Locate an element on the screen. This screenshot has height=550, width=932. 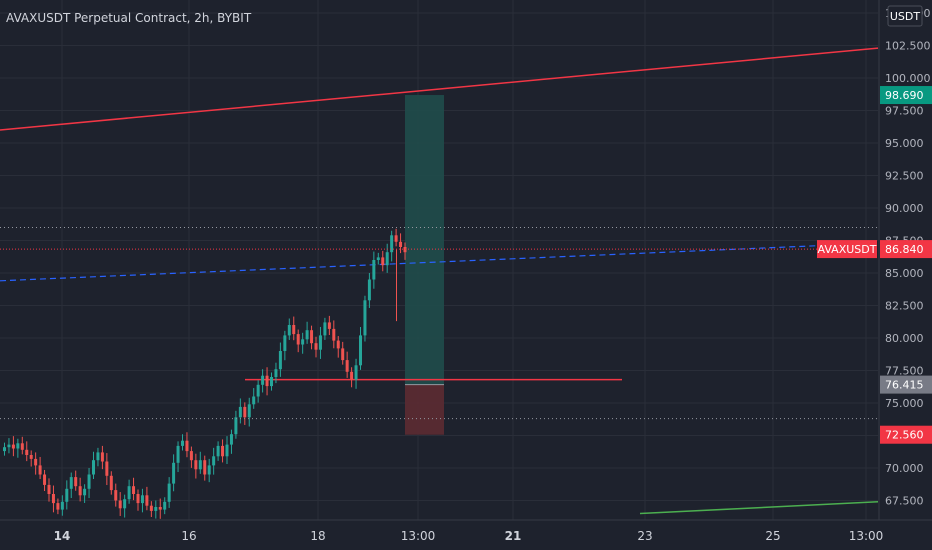
y-tick-15: 67.500 is located at coordinates (904, 501).